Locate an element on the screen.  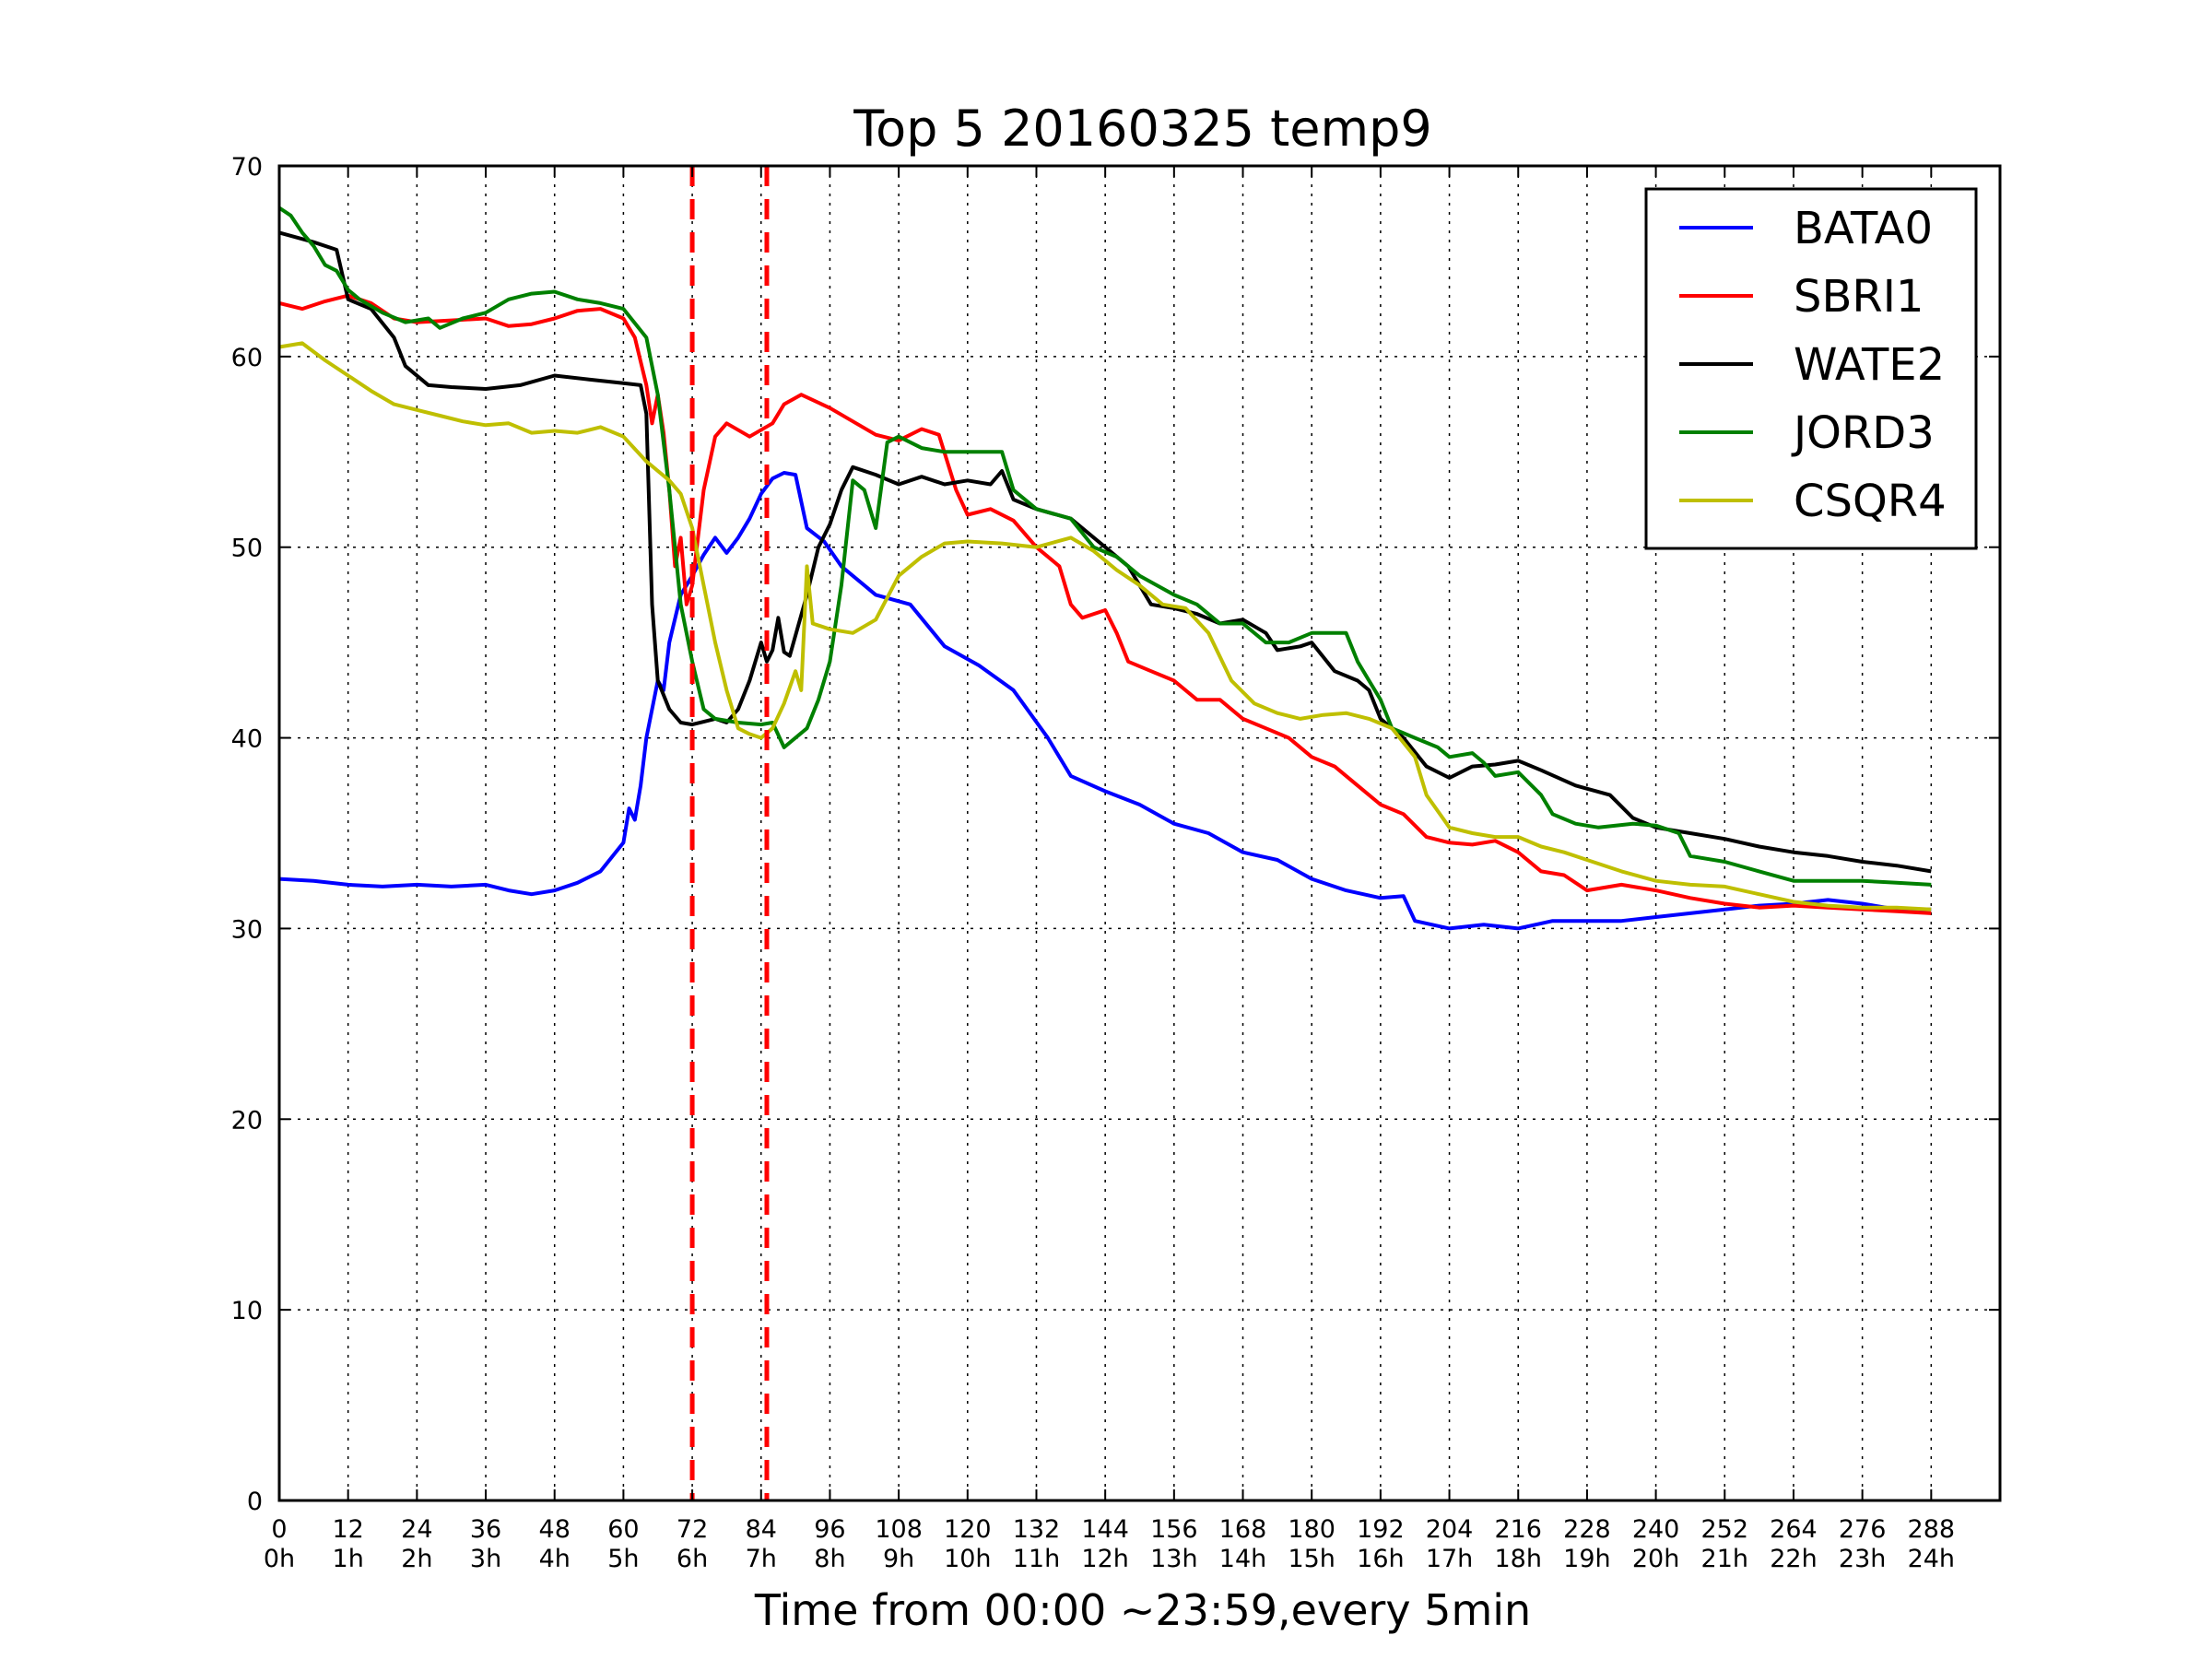
legend-label: BATA0 is located at coordinates (1863, 228).